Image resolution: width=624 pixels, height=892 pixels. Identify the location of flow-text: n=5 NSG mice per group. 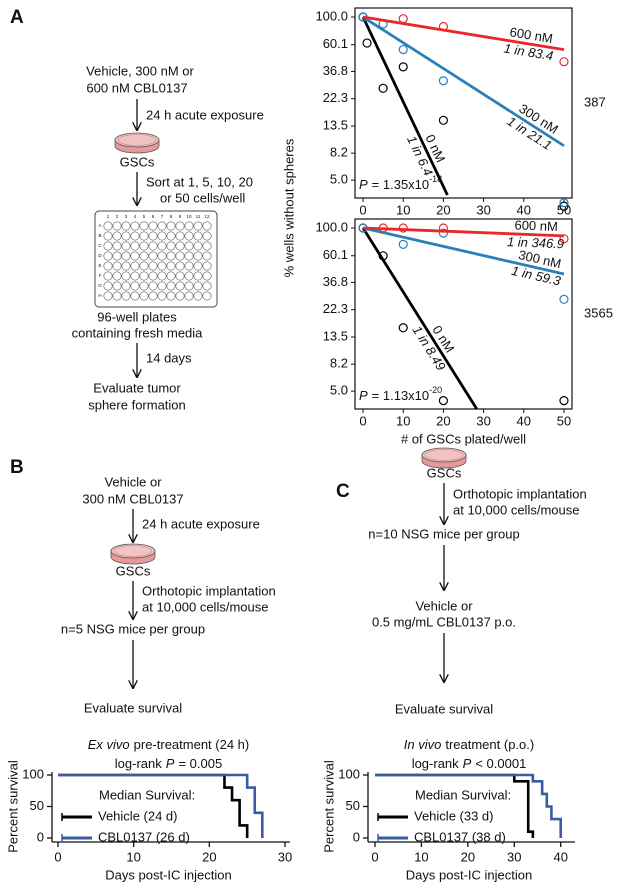
(133, 628).